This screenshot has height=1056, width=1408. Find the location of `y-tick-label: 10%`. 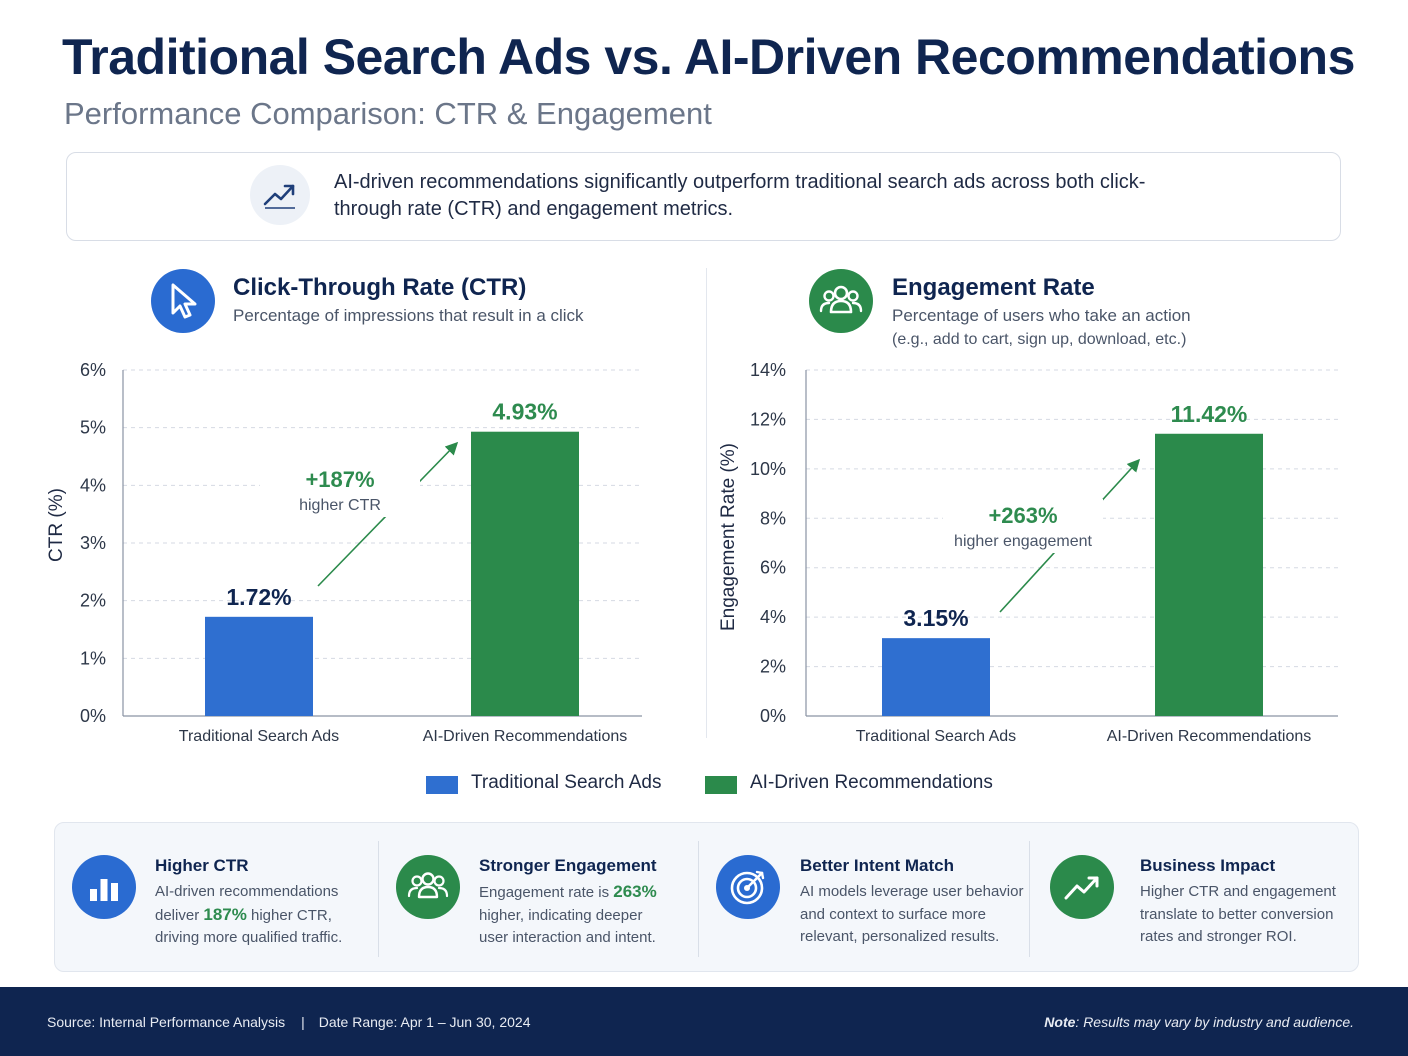

y-tick-label: 10% is located at coordinates (768, 469).